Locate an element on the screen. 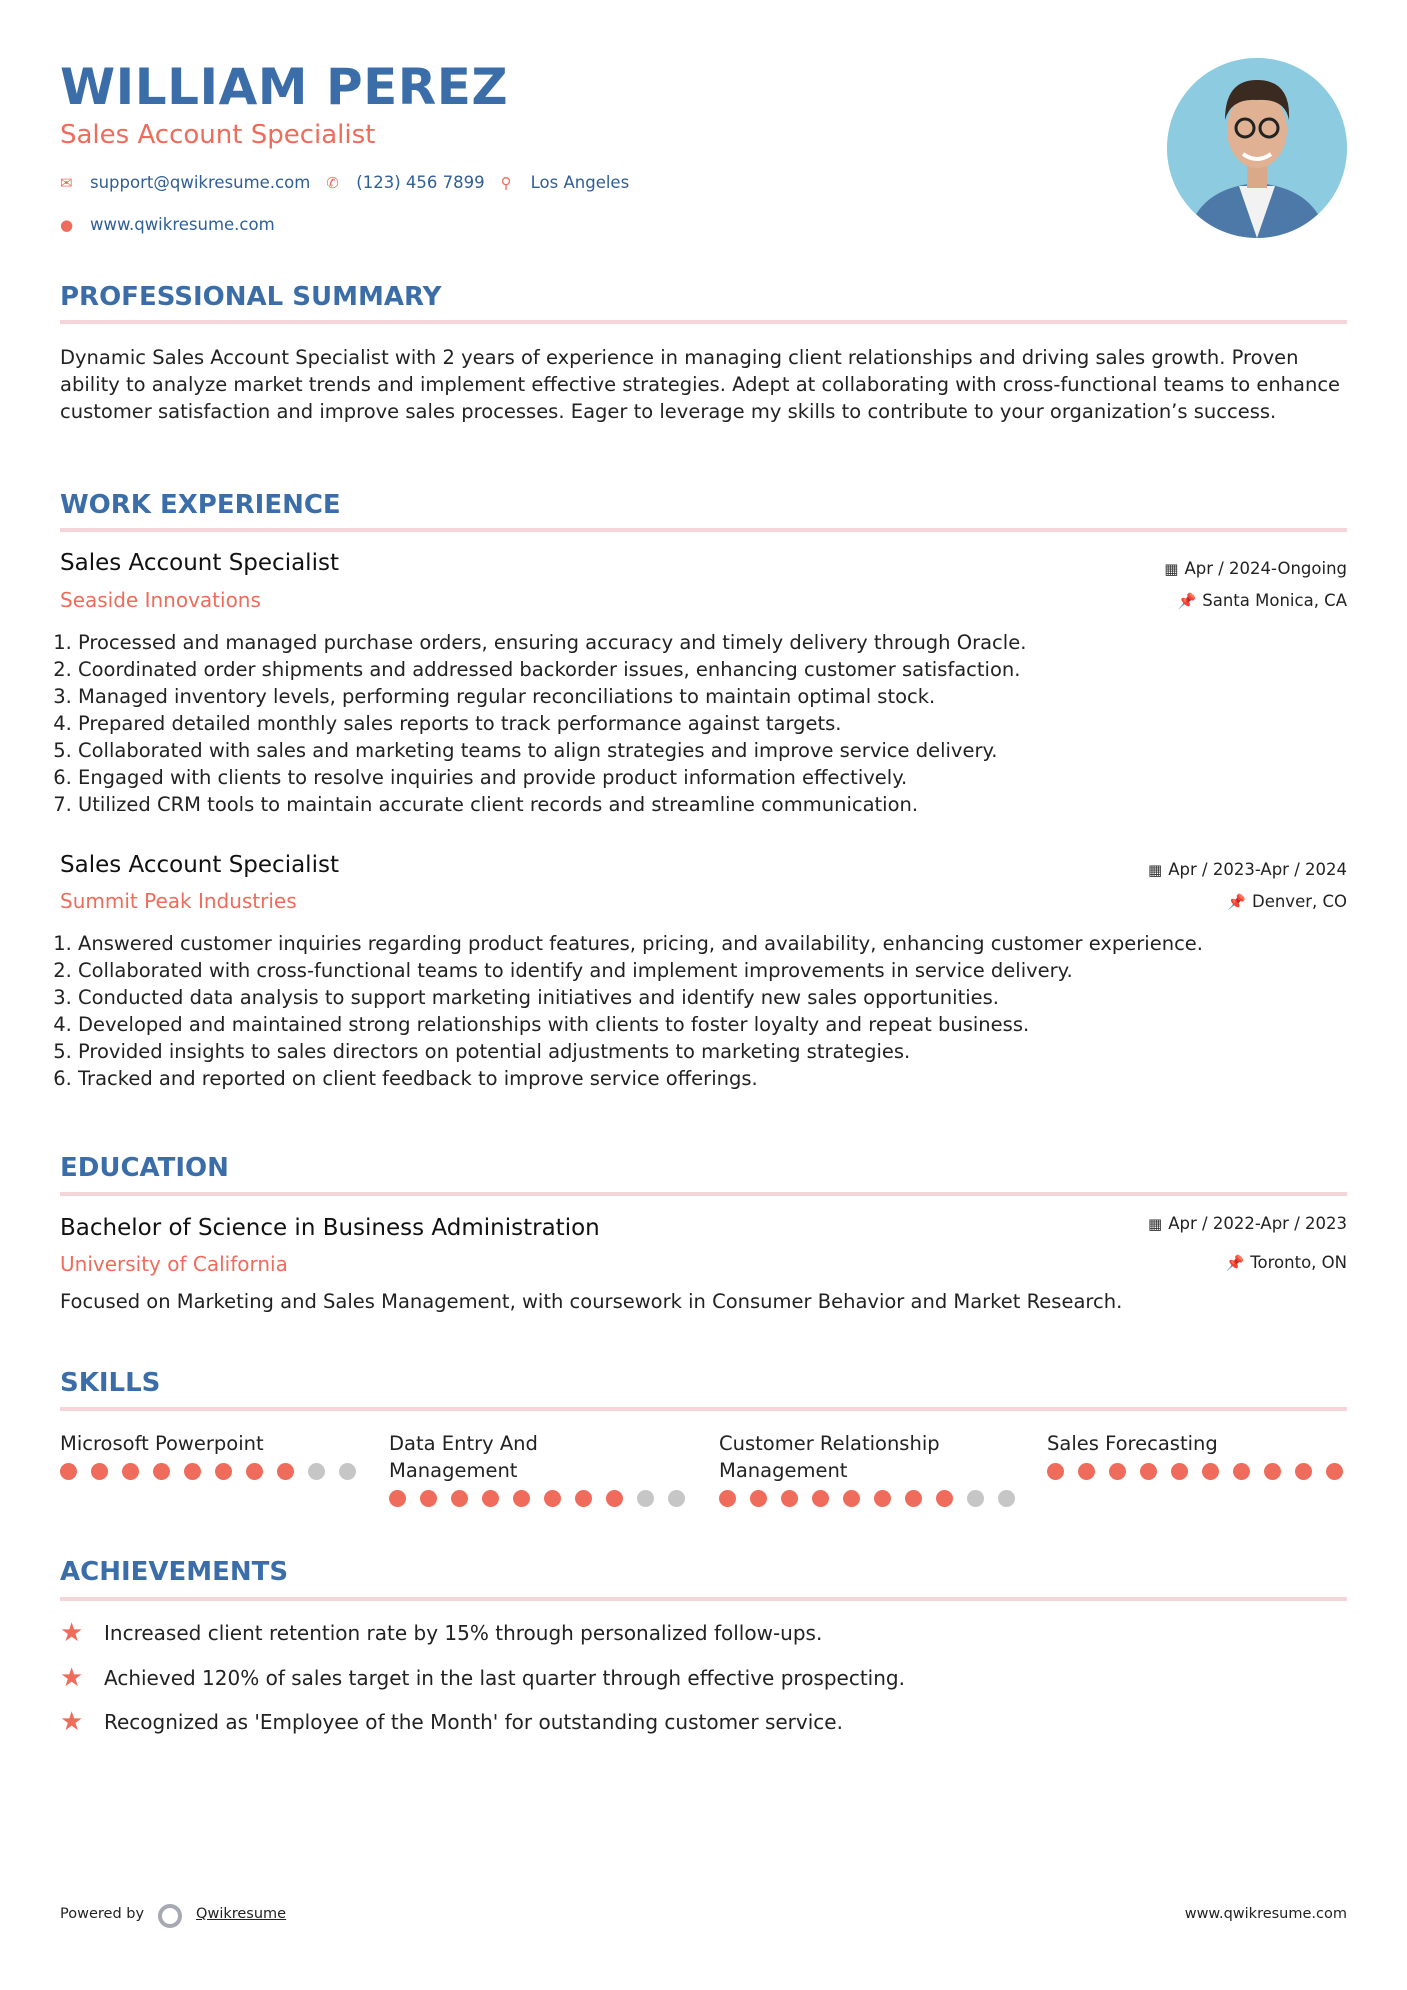 This screenshot has width=1407, height=1990. job-dates-text: Apr / 2023-Apr / 2024 is located at coordinates (1257, 869).